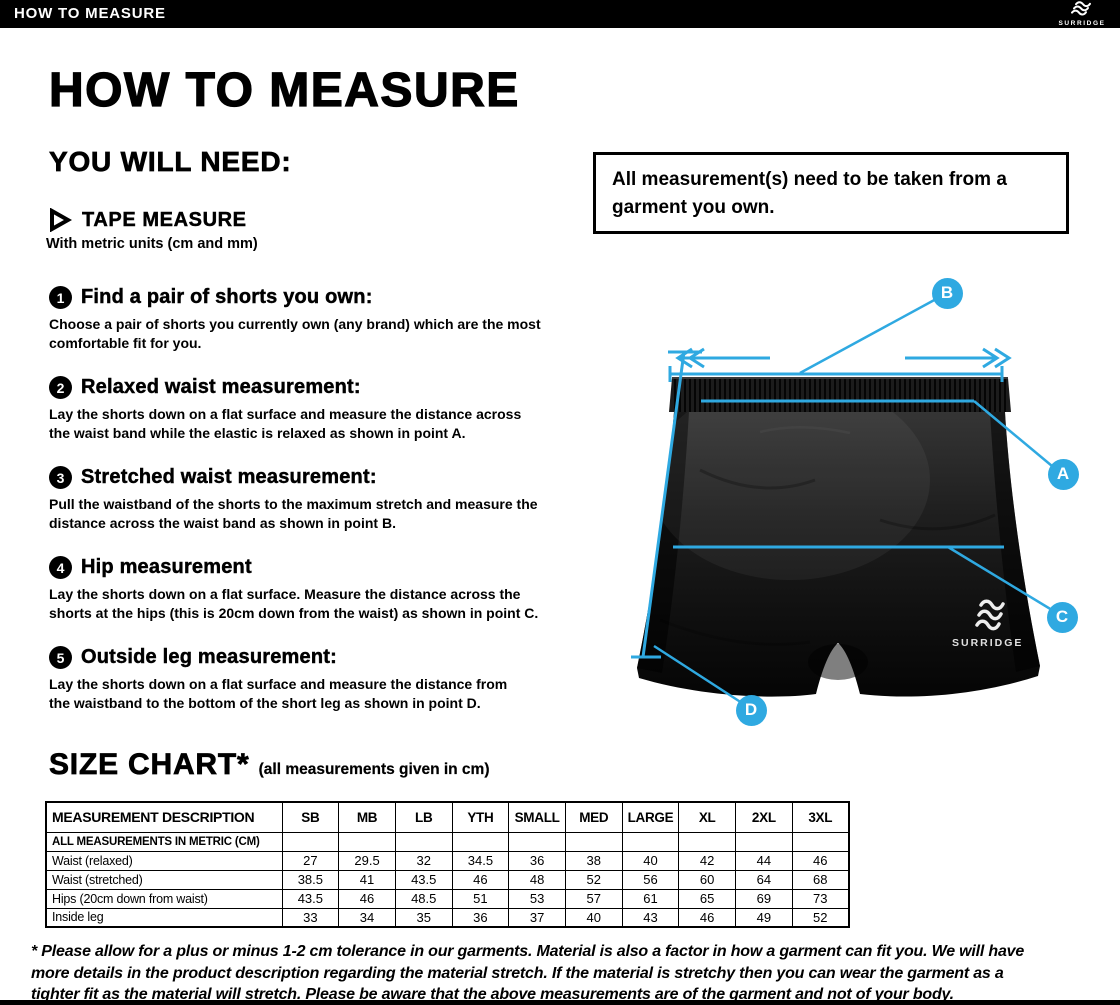 Image resolution: width=1120 pixels, height=1005 pixels. What do you see at coordinates (310, 817) in the screenshot?
I see `column-header: SB` at bounding box center [310, 817].